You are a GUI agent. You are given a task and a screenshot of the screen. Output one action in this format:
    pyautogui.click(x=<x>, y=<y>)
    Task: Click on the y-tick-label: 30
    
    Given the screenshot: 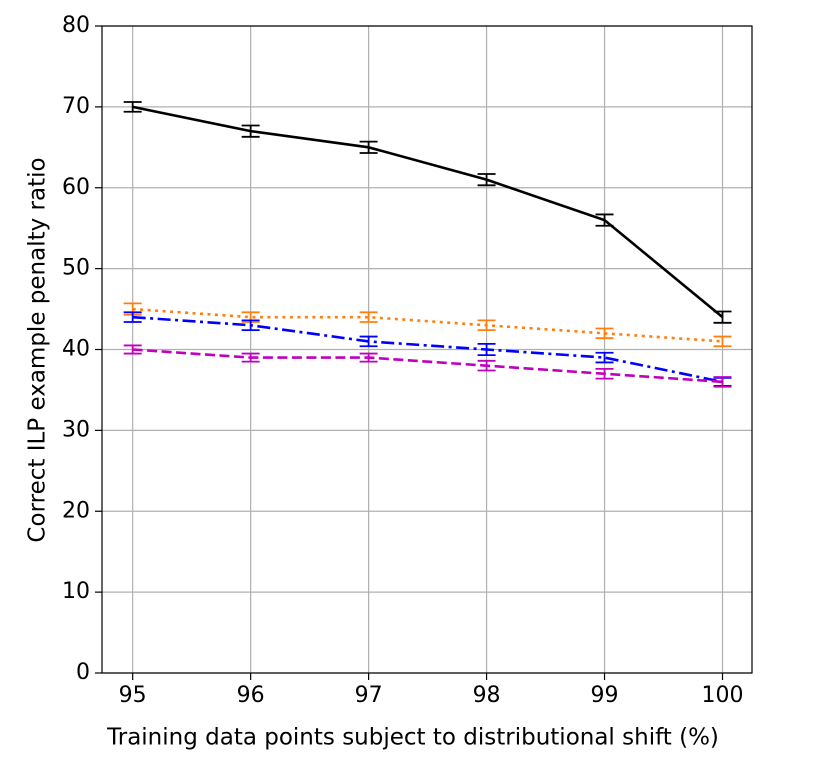 What is the action you would take?
    pyautogui.click(x=76, y=429)
    